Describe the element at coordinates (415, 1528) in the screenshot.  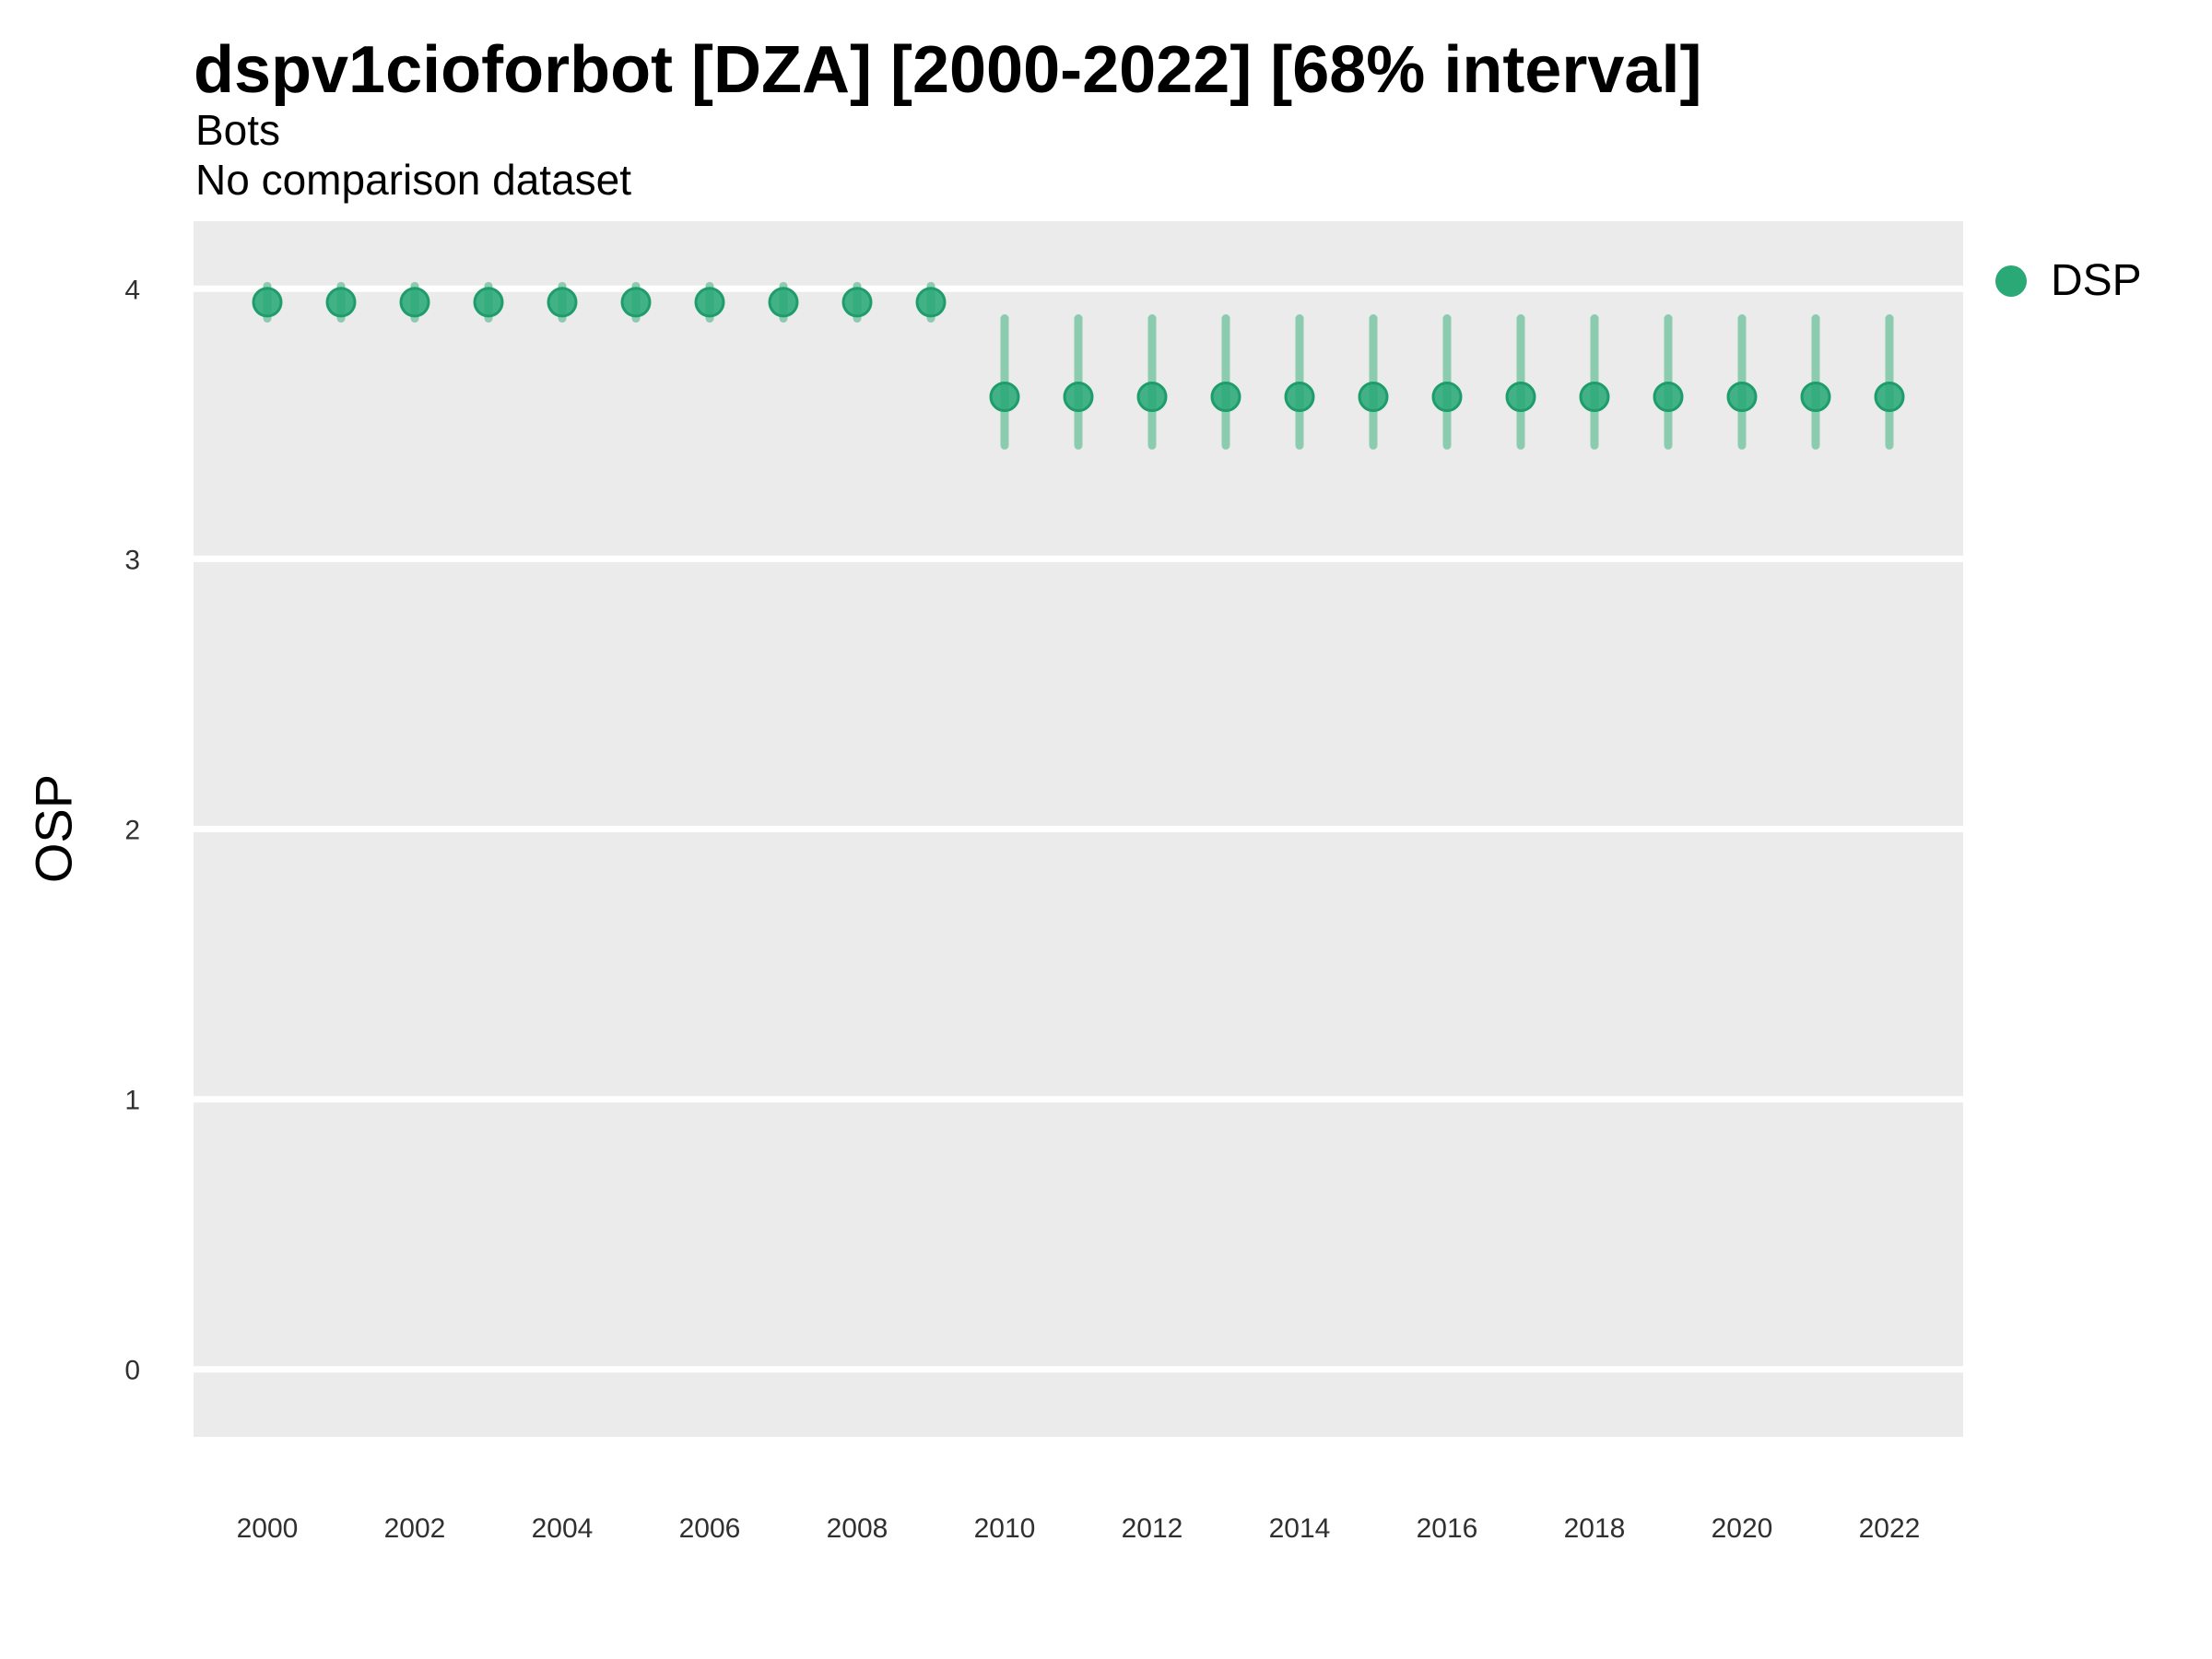
I see `x-tick-label: 2002` at that location.